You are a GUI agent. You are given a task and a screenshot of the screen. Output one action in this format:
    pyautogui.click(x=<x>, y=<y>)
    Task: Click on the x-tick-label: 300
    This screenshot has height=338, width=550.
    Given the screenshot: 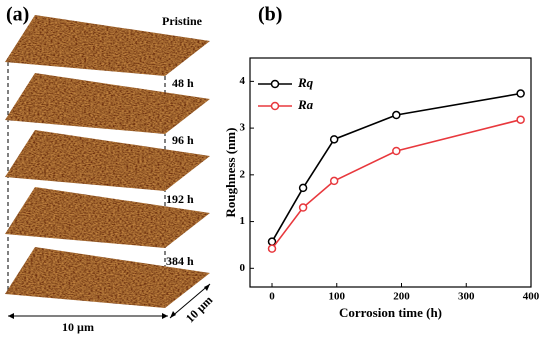 What is the action you would take?
    pyautogui.click(x=466, y=297)
    